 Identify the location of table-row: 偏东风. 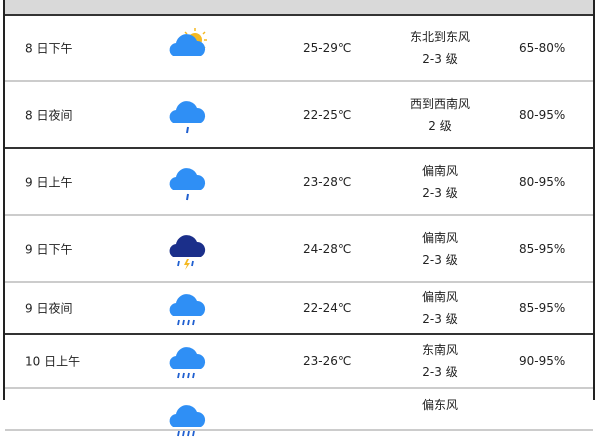
(299, 413).